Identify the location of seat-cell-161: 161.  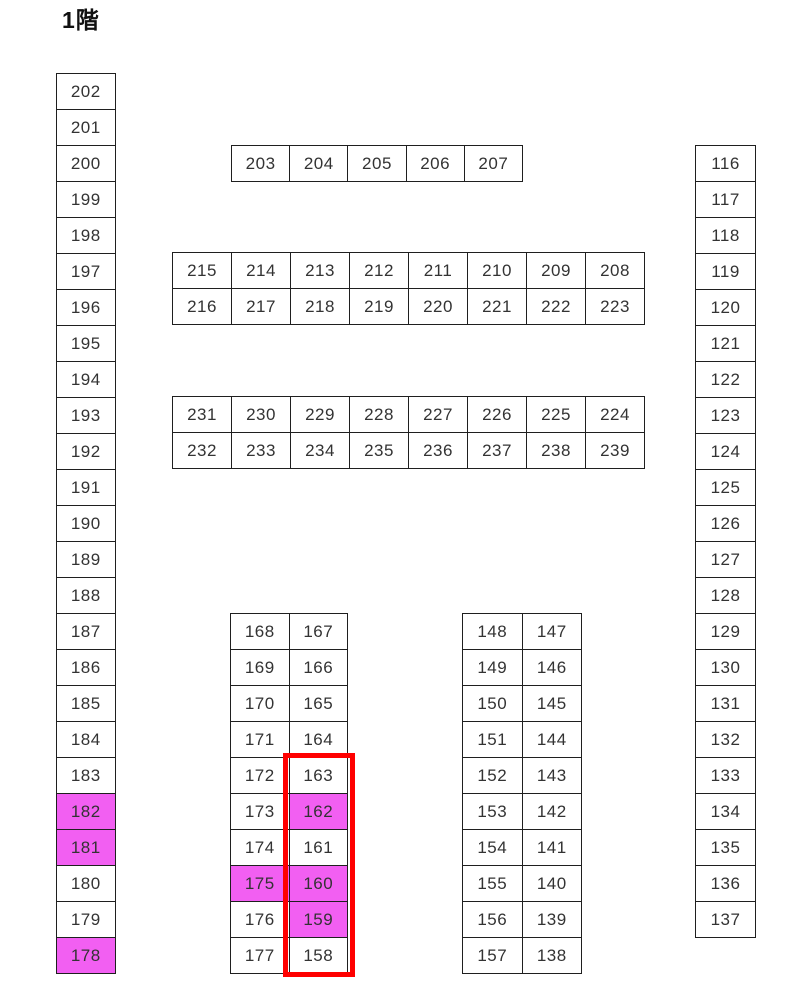
(318, 848).